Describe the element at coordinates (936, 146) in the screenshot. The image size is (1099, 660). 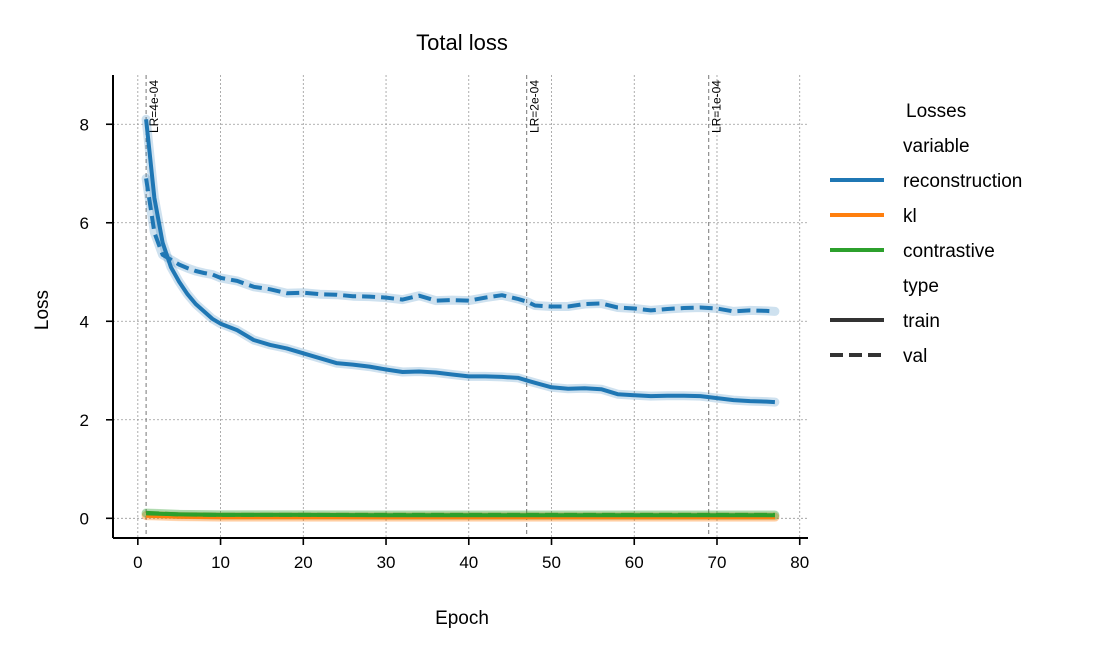
I see `legend-group-header: variable` at that location.